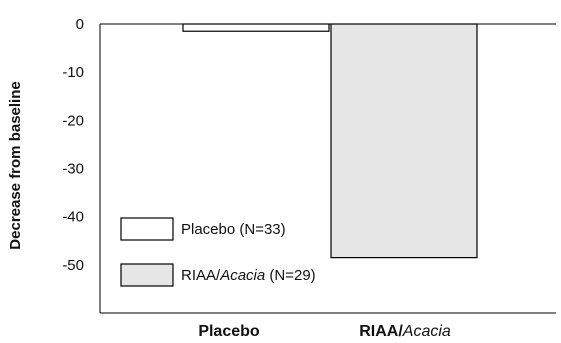 Image resolution: width=561 pixels, height=343 pixels. Describe the element at coordinates (248, 275) in the screenshot. I see `legend-label: RIAA/Acacia (N=29)` at that location.